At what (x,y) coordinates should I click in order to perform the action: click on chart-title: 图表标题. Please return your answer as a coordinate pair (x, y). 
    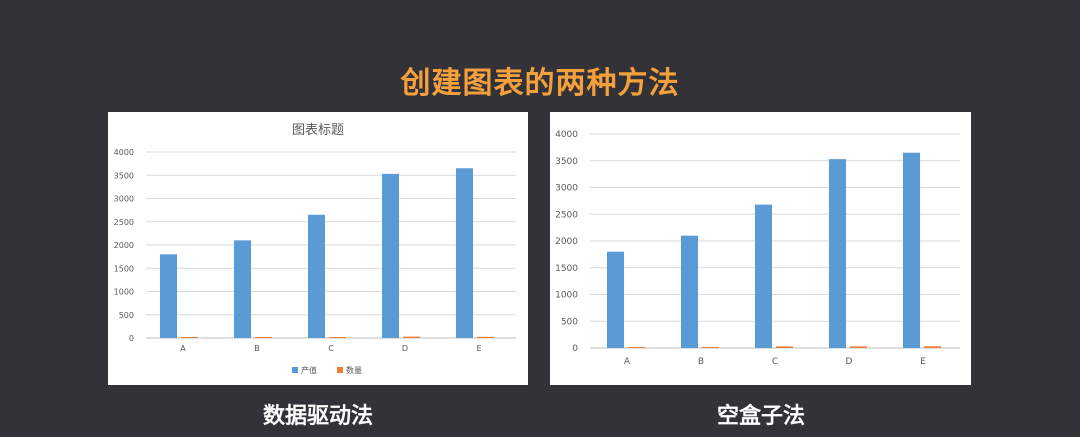
    Looking at the image, I should click on (318, 130).